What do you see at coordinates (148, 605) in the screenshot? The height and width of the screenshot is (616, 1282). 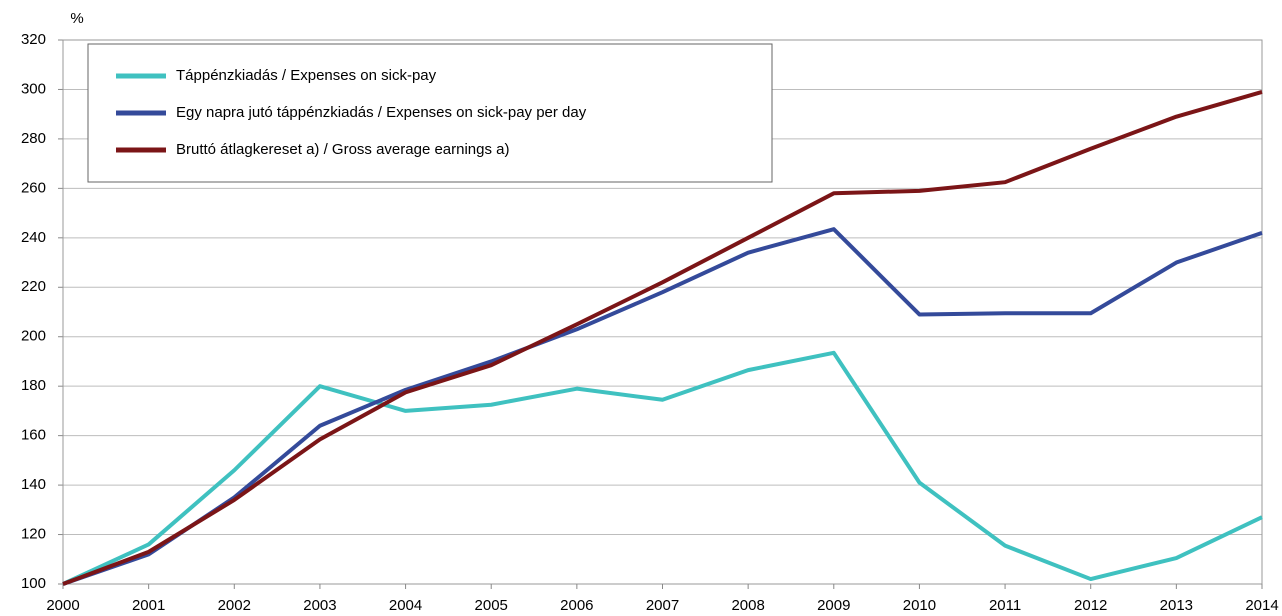 I see `x-tick-label: 2001` at bounding box center [148, 605].